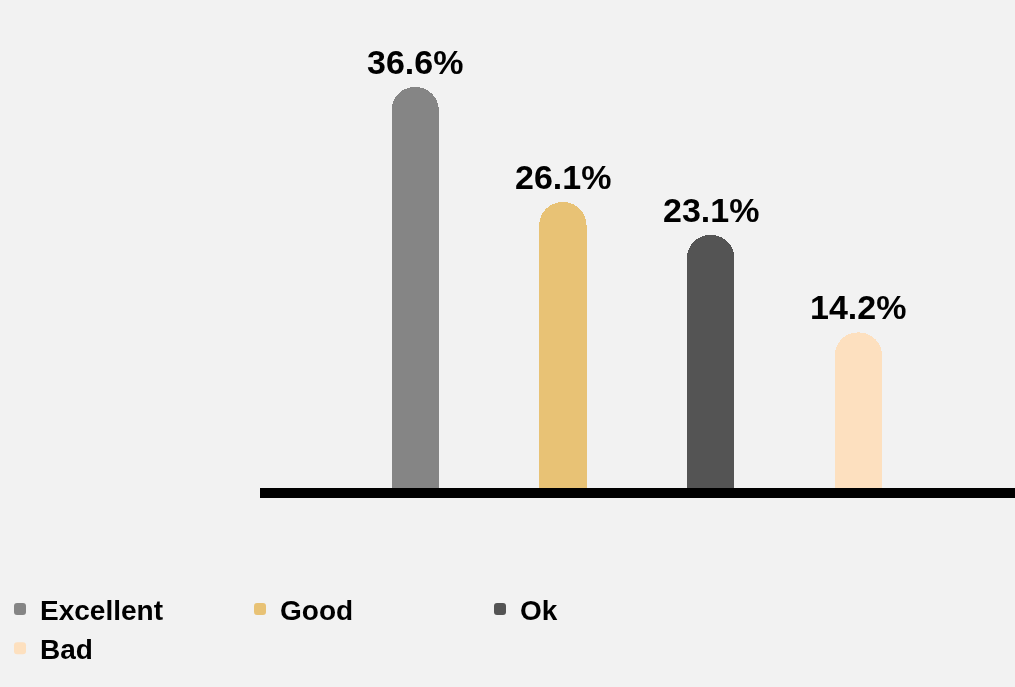  Describe the element at coordinates (101, 610) in the screenshot. I see `legend-label: Excellent` at that location.